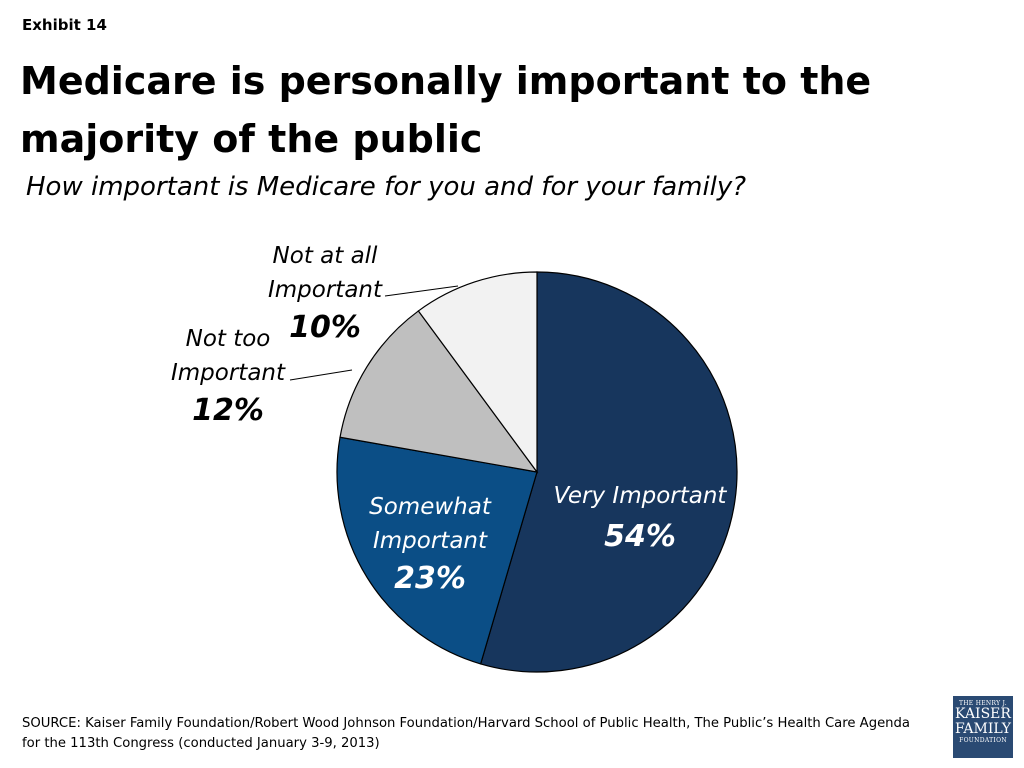 The height and width of the screenshot is (768, 1024). What do you see at coordinates (983, 703) in the screenshot?
I see `logo-line-1: THE HENRY J.` at bounding box center [983, 703].